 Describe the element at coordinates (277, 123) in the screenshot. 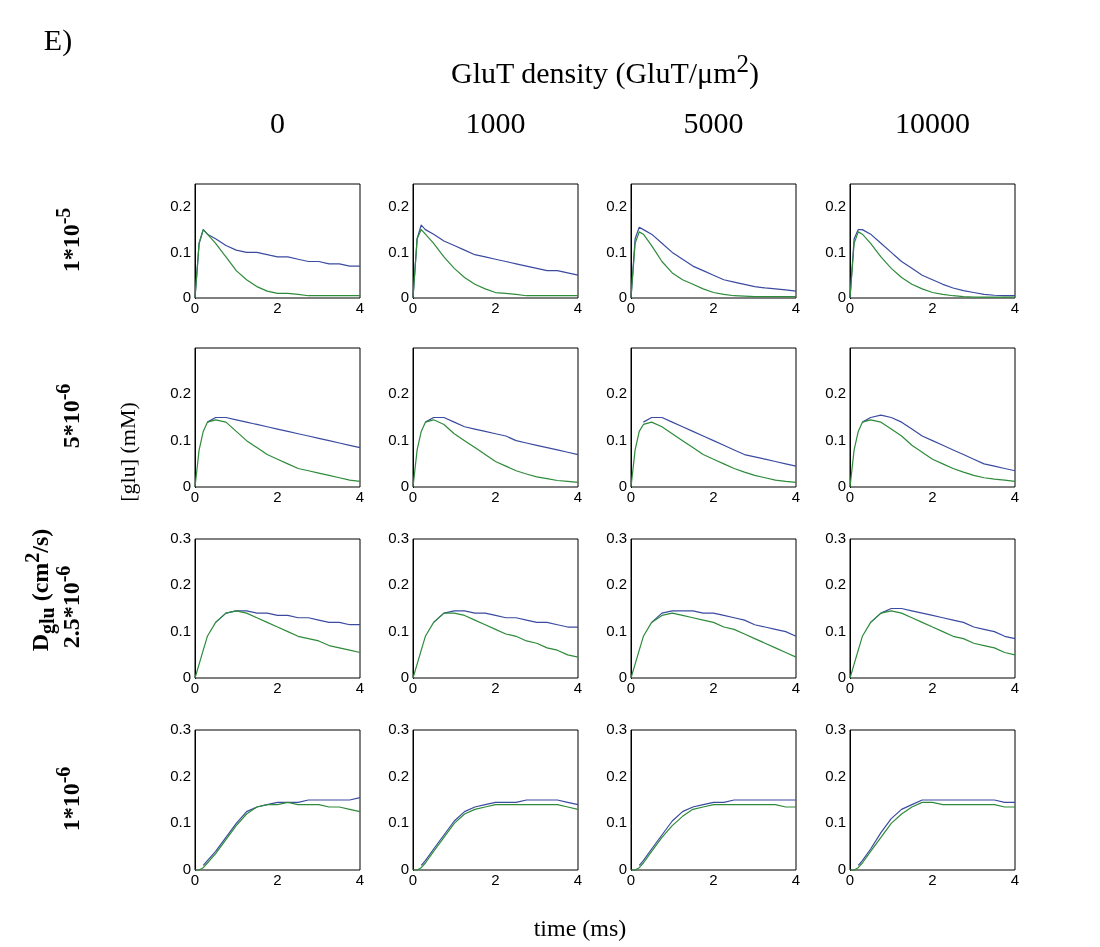

I see `chart-title: 0` at that location.